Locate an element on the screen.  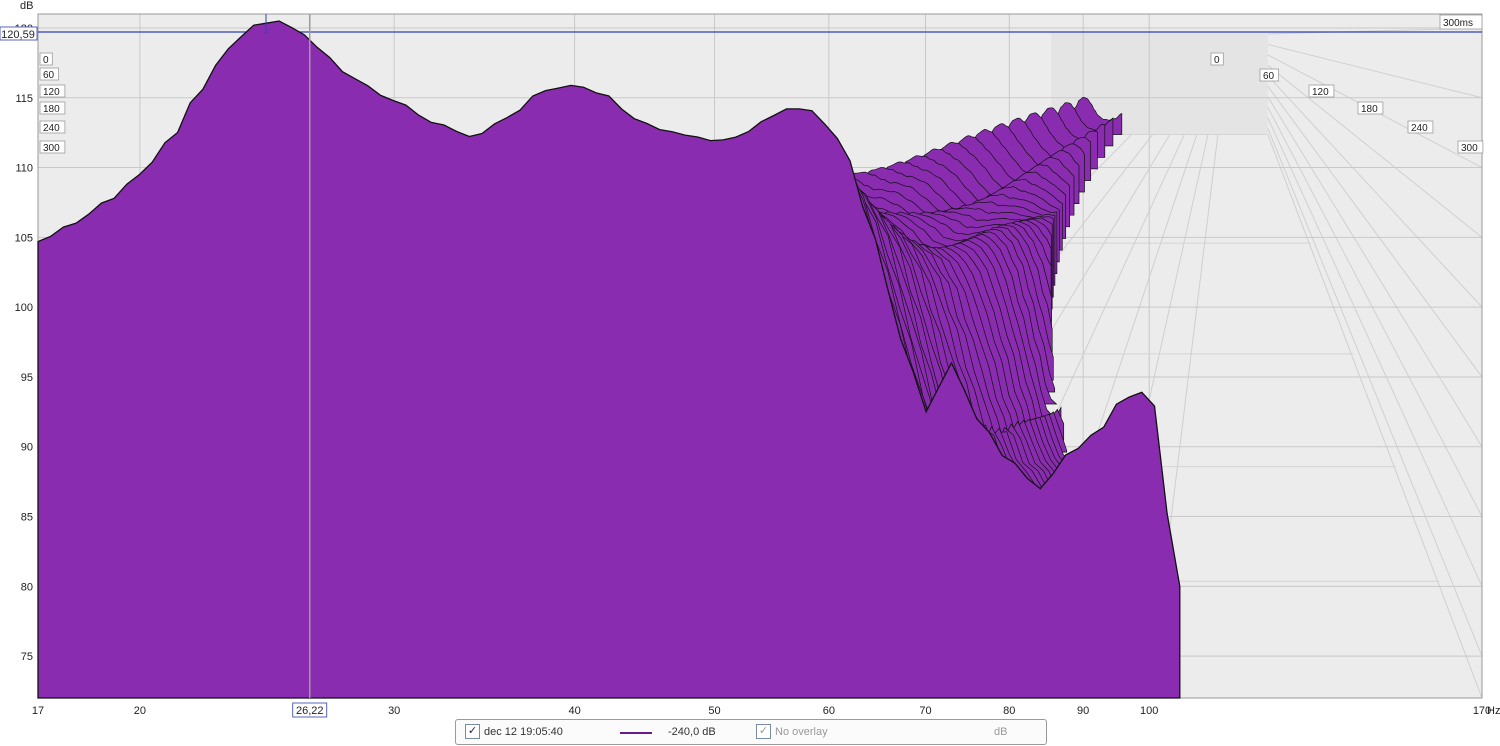
cursor-y-box is located at coordinates (19, 33).